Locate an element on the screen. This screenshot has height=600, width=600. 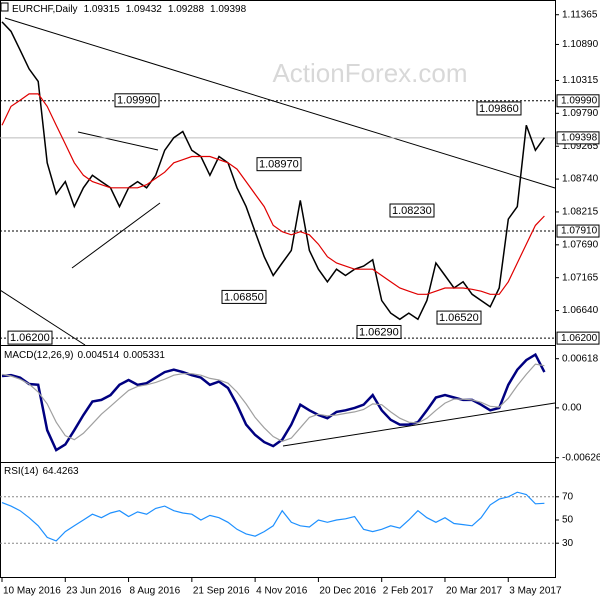
symbol: EURCHF,Daily is located at coordinates (45, 9).